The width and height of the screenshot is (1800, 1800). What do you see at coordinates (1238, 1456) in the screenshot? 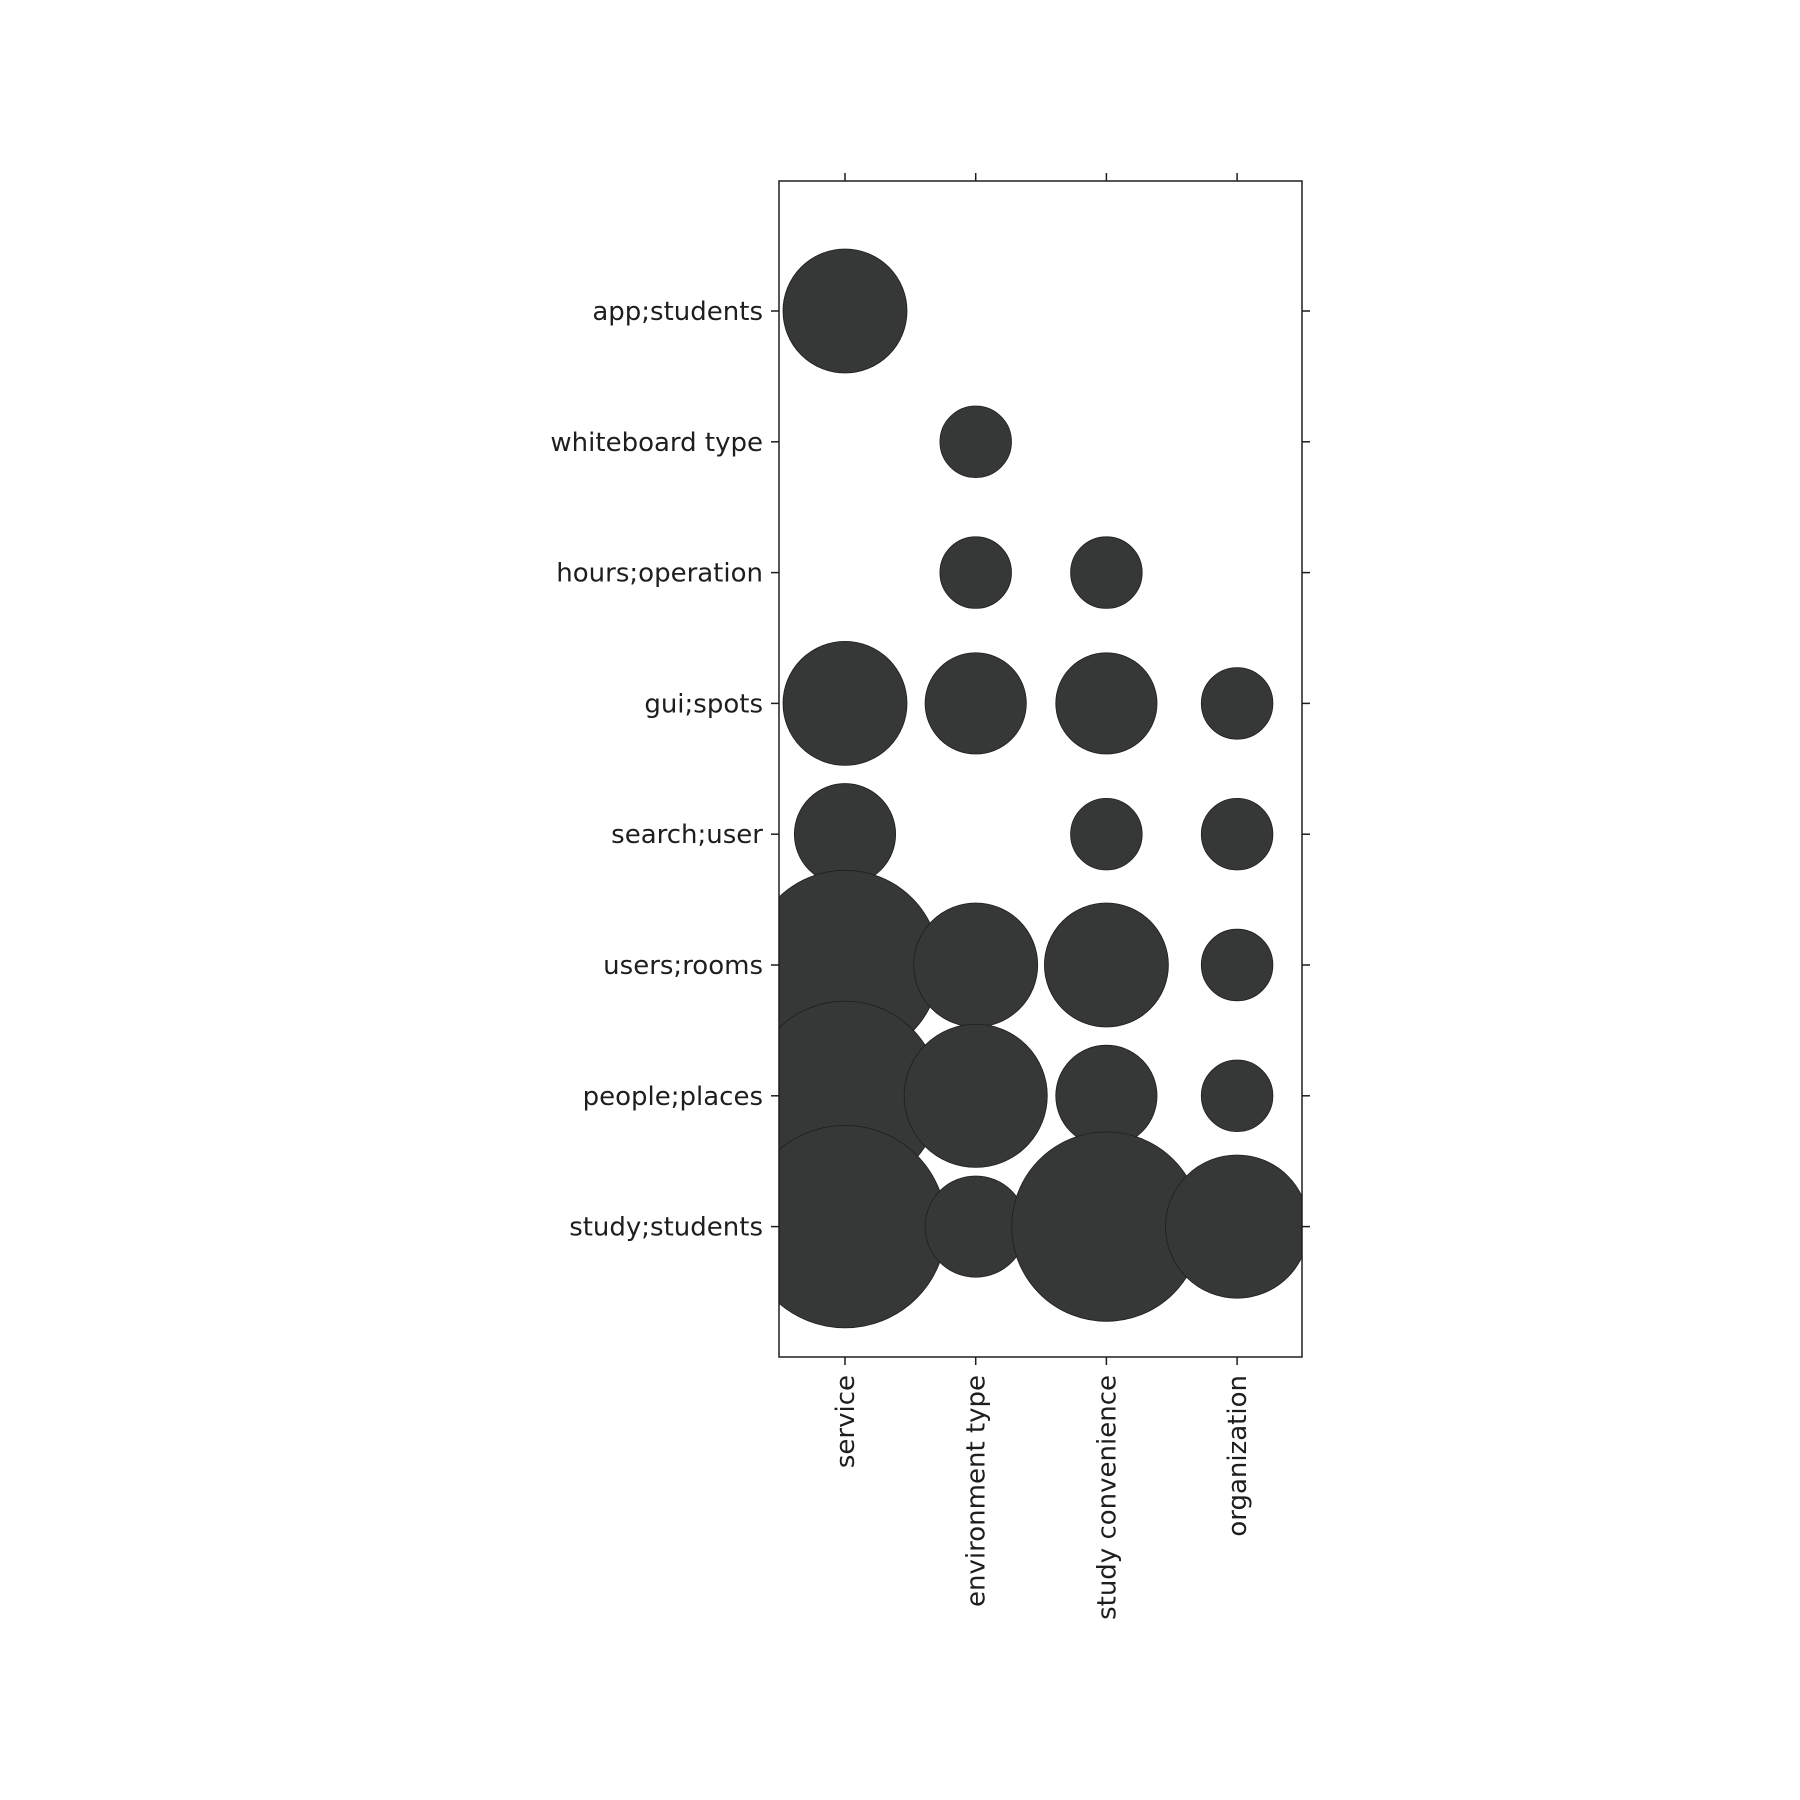
I see `x-tick-label-organization: organization` at bounding box center [1238, 1456].